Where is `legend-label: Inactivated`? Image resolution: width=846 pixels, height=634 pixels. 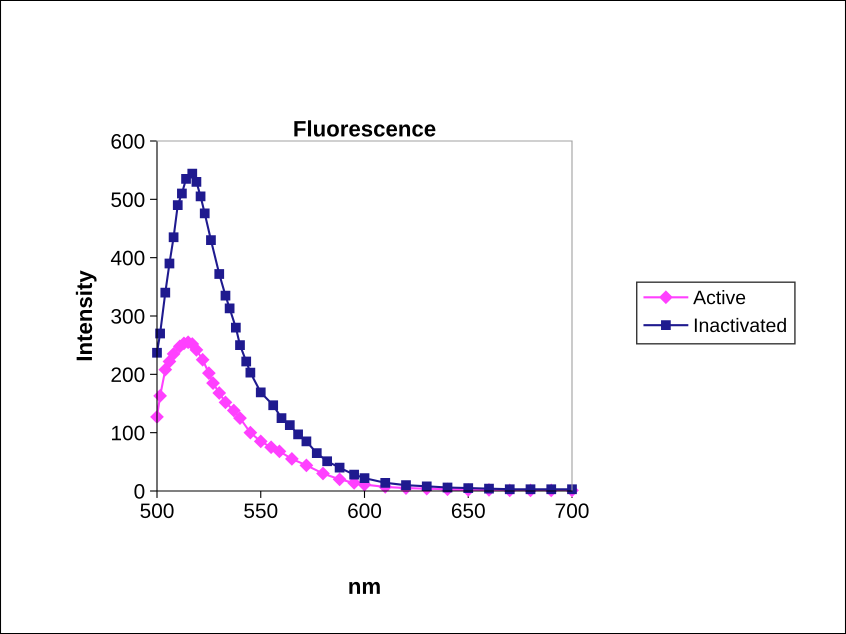 legend-label: Inactivated is located at coordinates (740, 325).